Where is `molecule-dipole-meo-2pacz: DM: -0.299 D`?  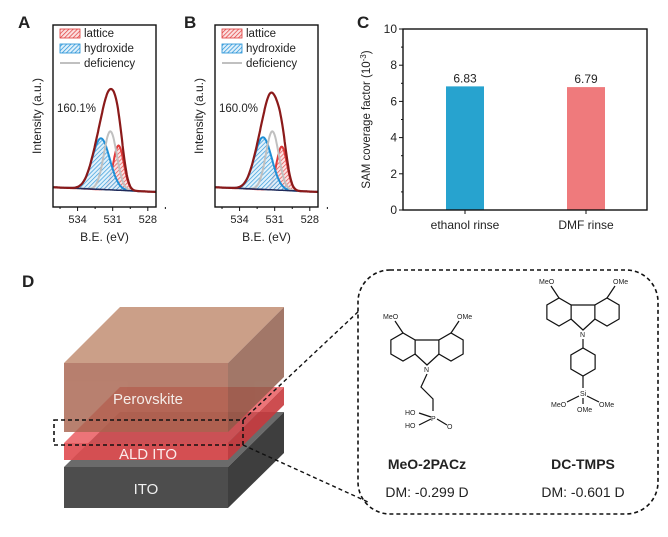
molecule-dipole-meo-2pacz: DM: -0.299 D is located at coordinates (426, 492).